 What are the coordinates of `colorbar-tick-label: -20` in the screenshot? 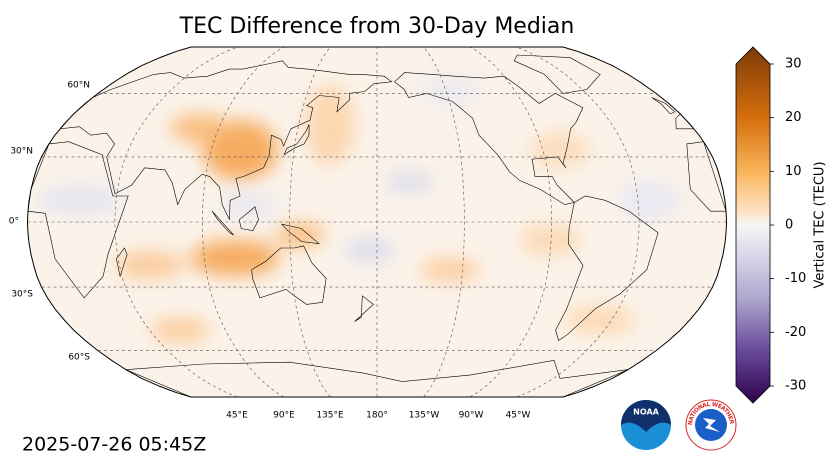 It's located at (795, 332).